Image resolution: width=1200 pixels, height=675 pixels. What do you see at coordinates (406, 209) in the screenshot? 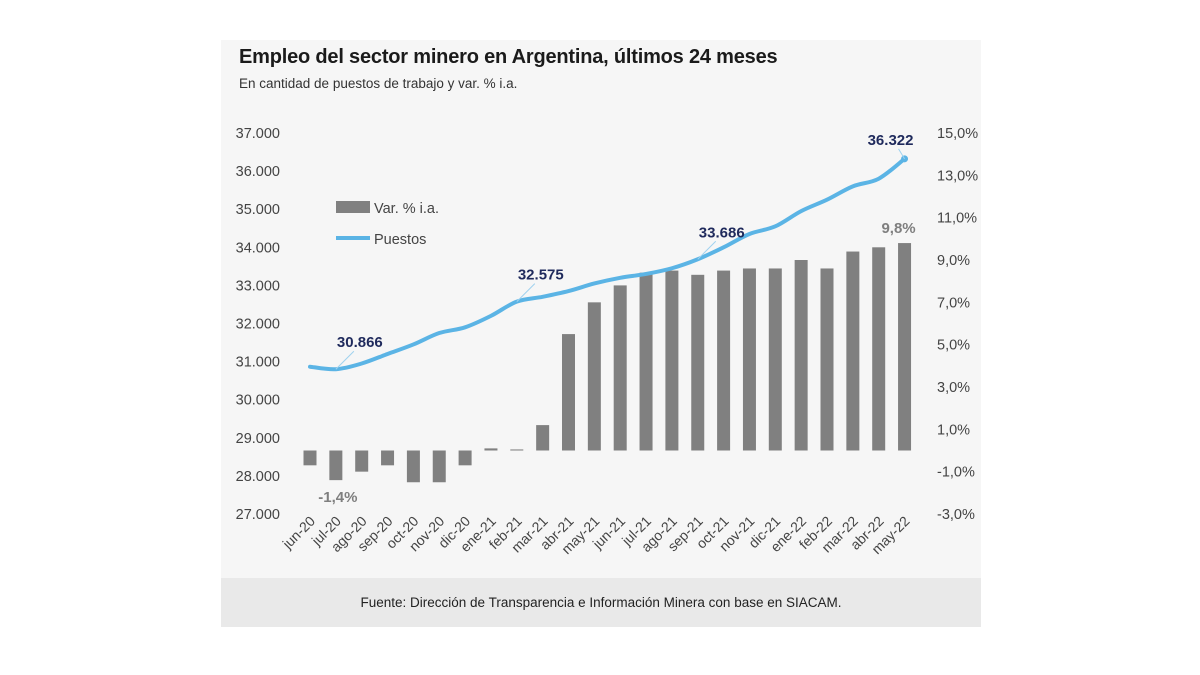
I see `legend-label-var: Var. % i.a.` at bounding box center [406, 209].